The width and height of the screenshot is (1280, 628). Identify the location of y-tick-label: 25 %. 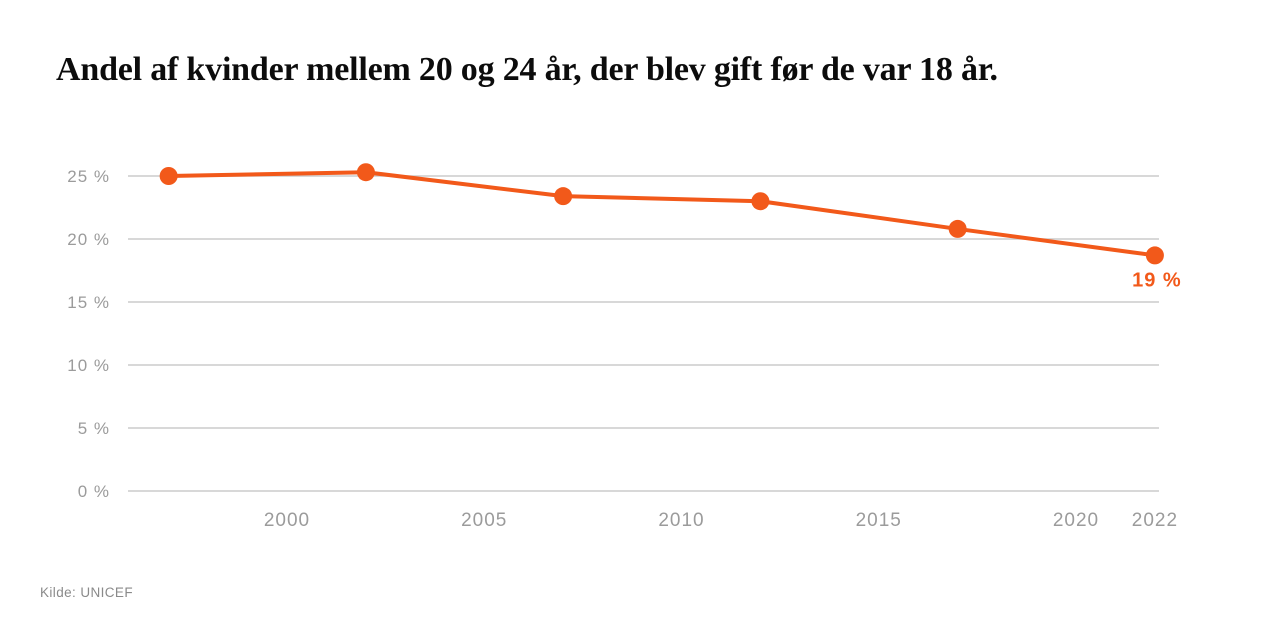
(88, 176).